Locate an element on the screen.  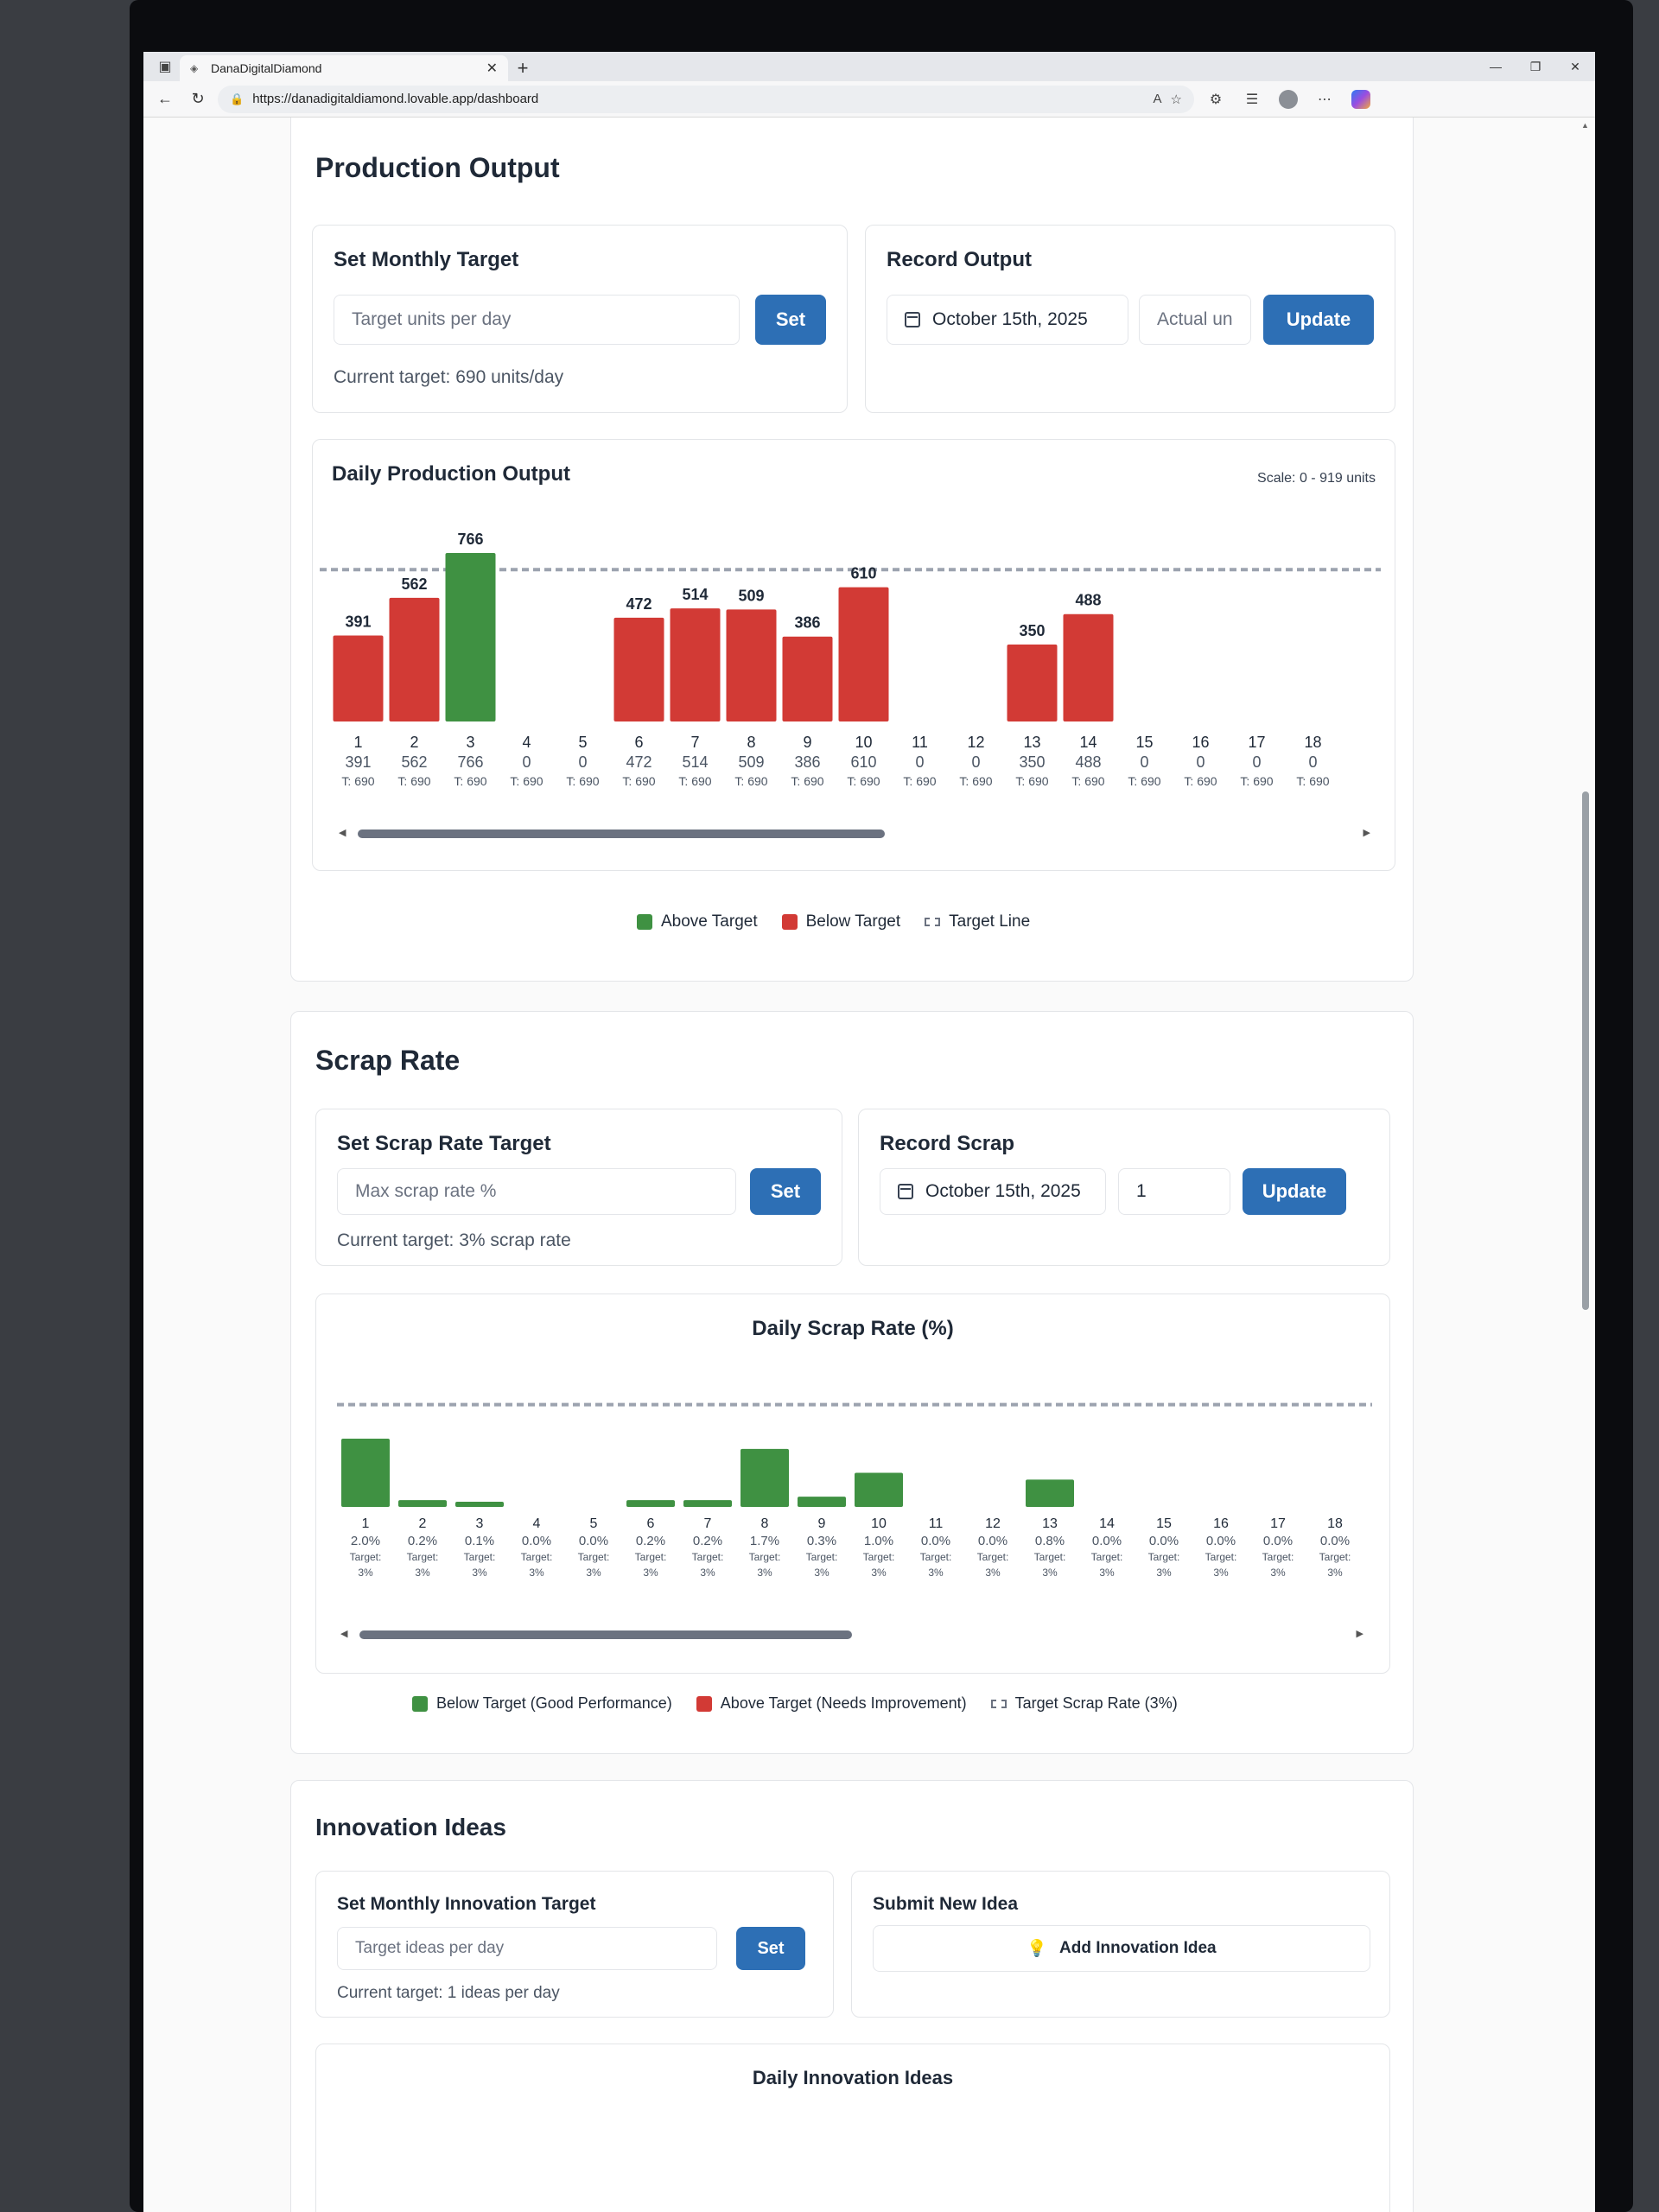
bar-value-label: 509 is located at coordinates (751, 595).